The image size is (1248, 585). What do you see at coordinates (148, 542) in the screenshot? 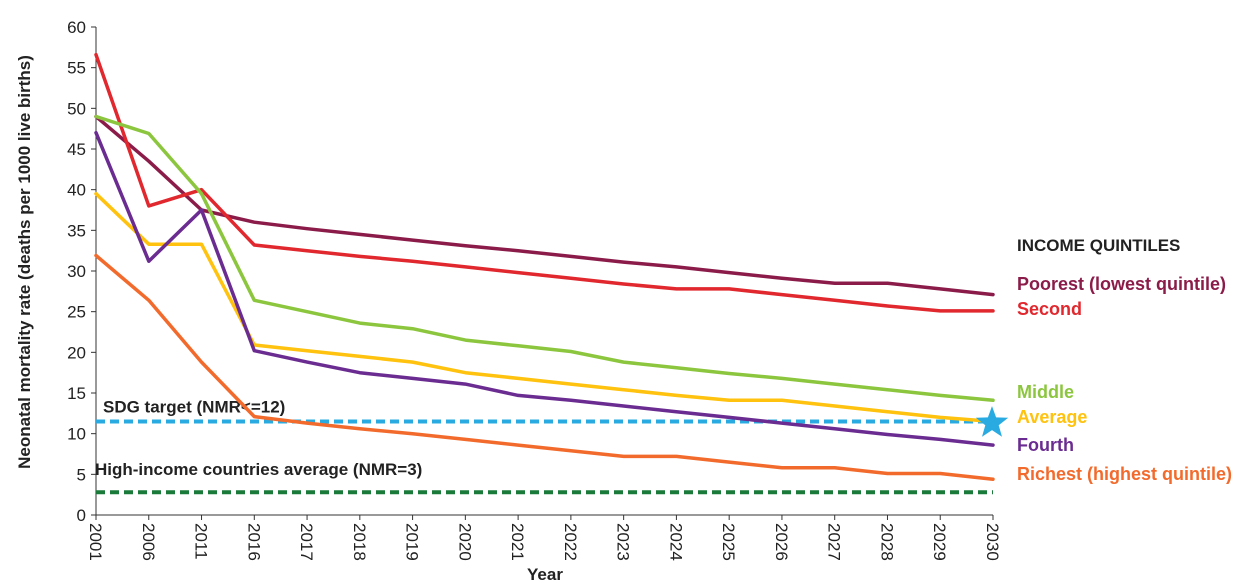
I see `x-tick-label: 2006` at bounding box center [148, 542].